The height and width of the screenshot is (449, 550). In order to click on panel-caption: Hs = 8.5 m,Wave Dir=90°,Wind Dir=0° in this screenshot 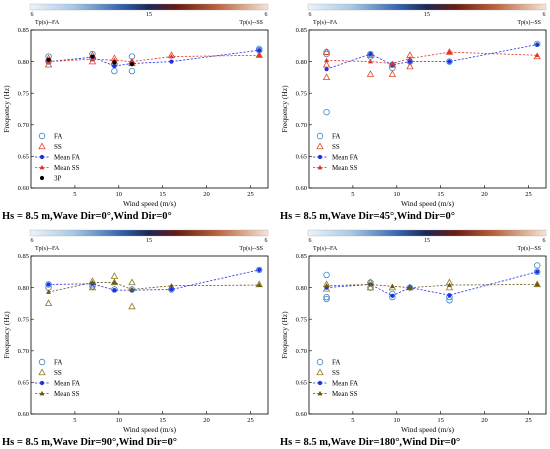, I will do `click(89, 442)`.